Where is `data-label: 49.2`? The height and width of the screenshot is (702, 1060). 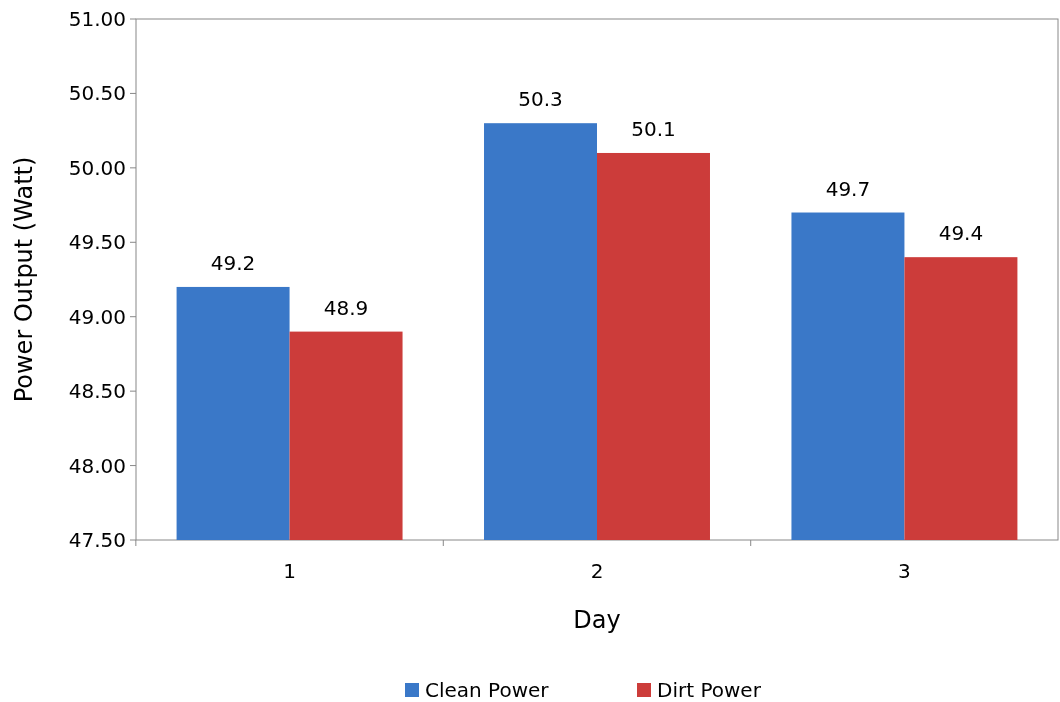 data-label: 49.2 is located at coordinates (233, 262).